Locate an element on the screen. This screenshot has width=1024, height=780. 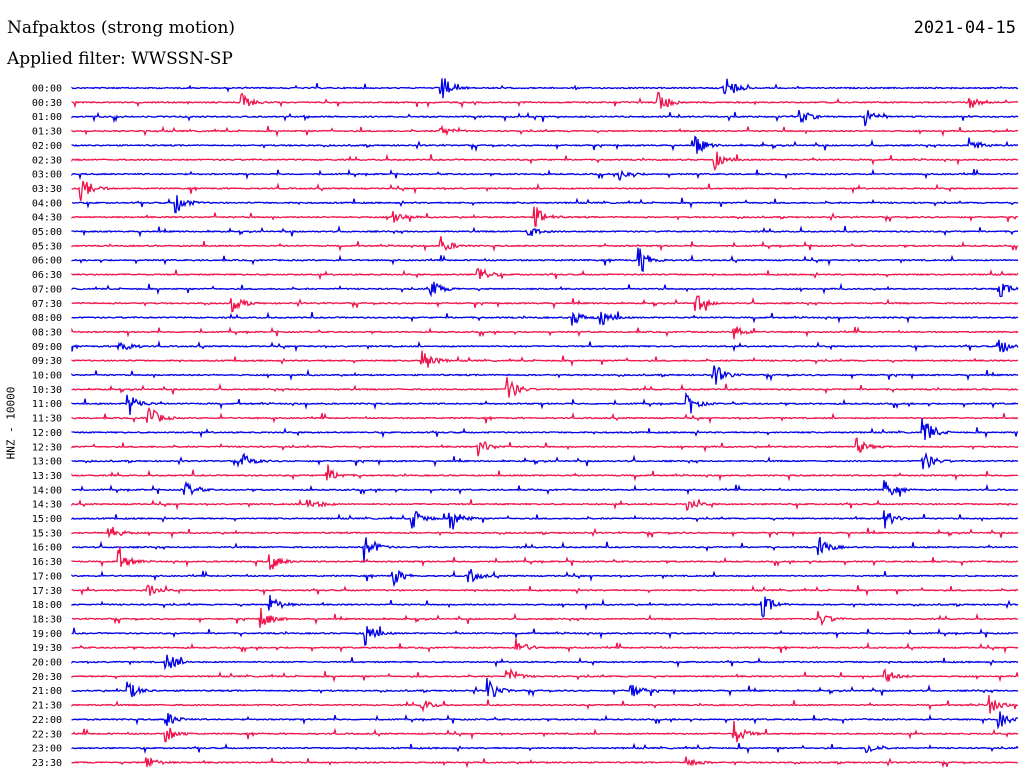
time-tick-label: 13:30 is located at coordinates (47, 476).